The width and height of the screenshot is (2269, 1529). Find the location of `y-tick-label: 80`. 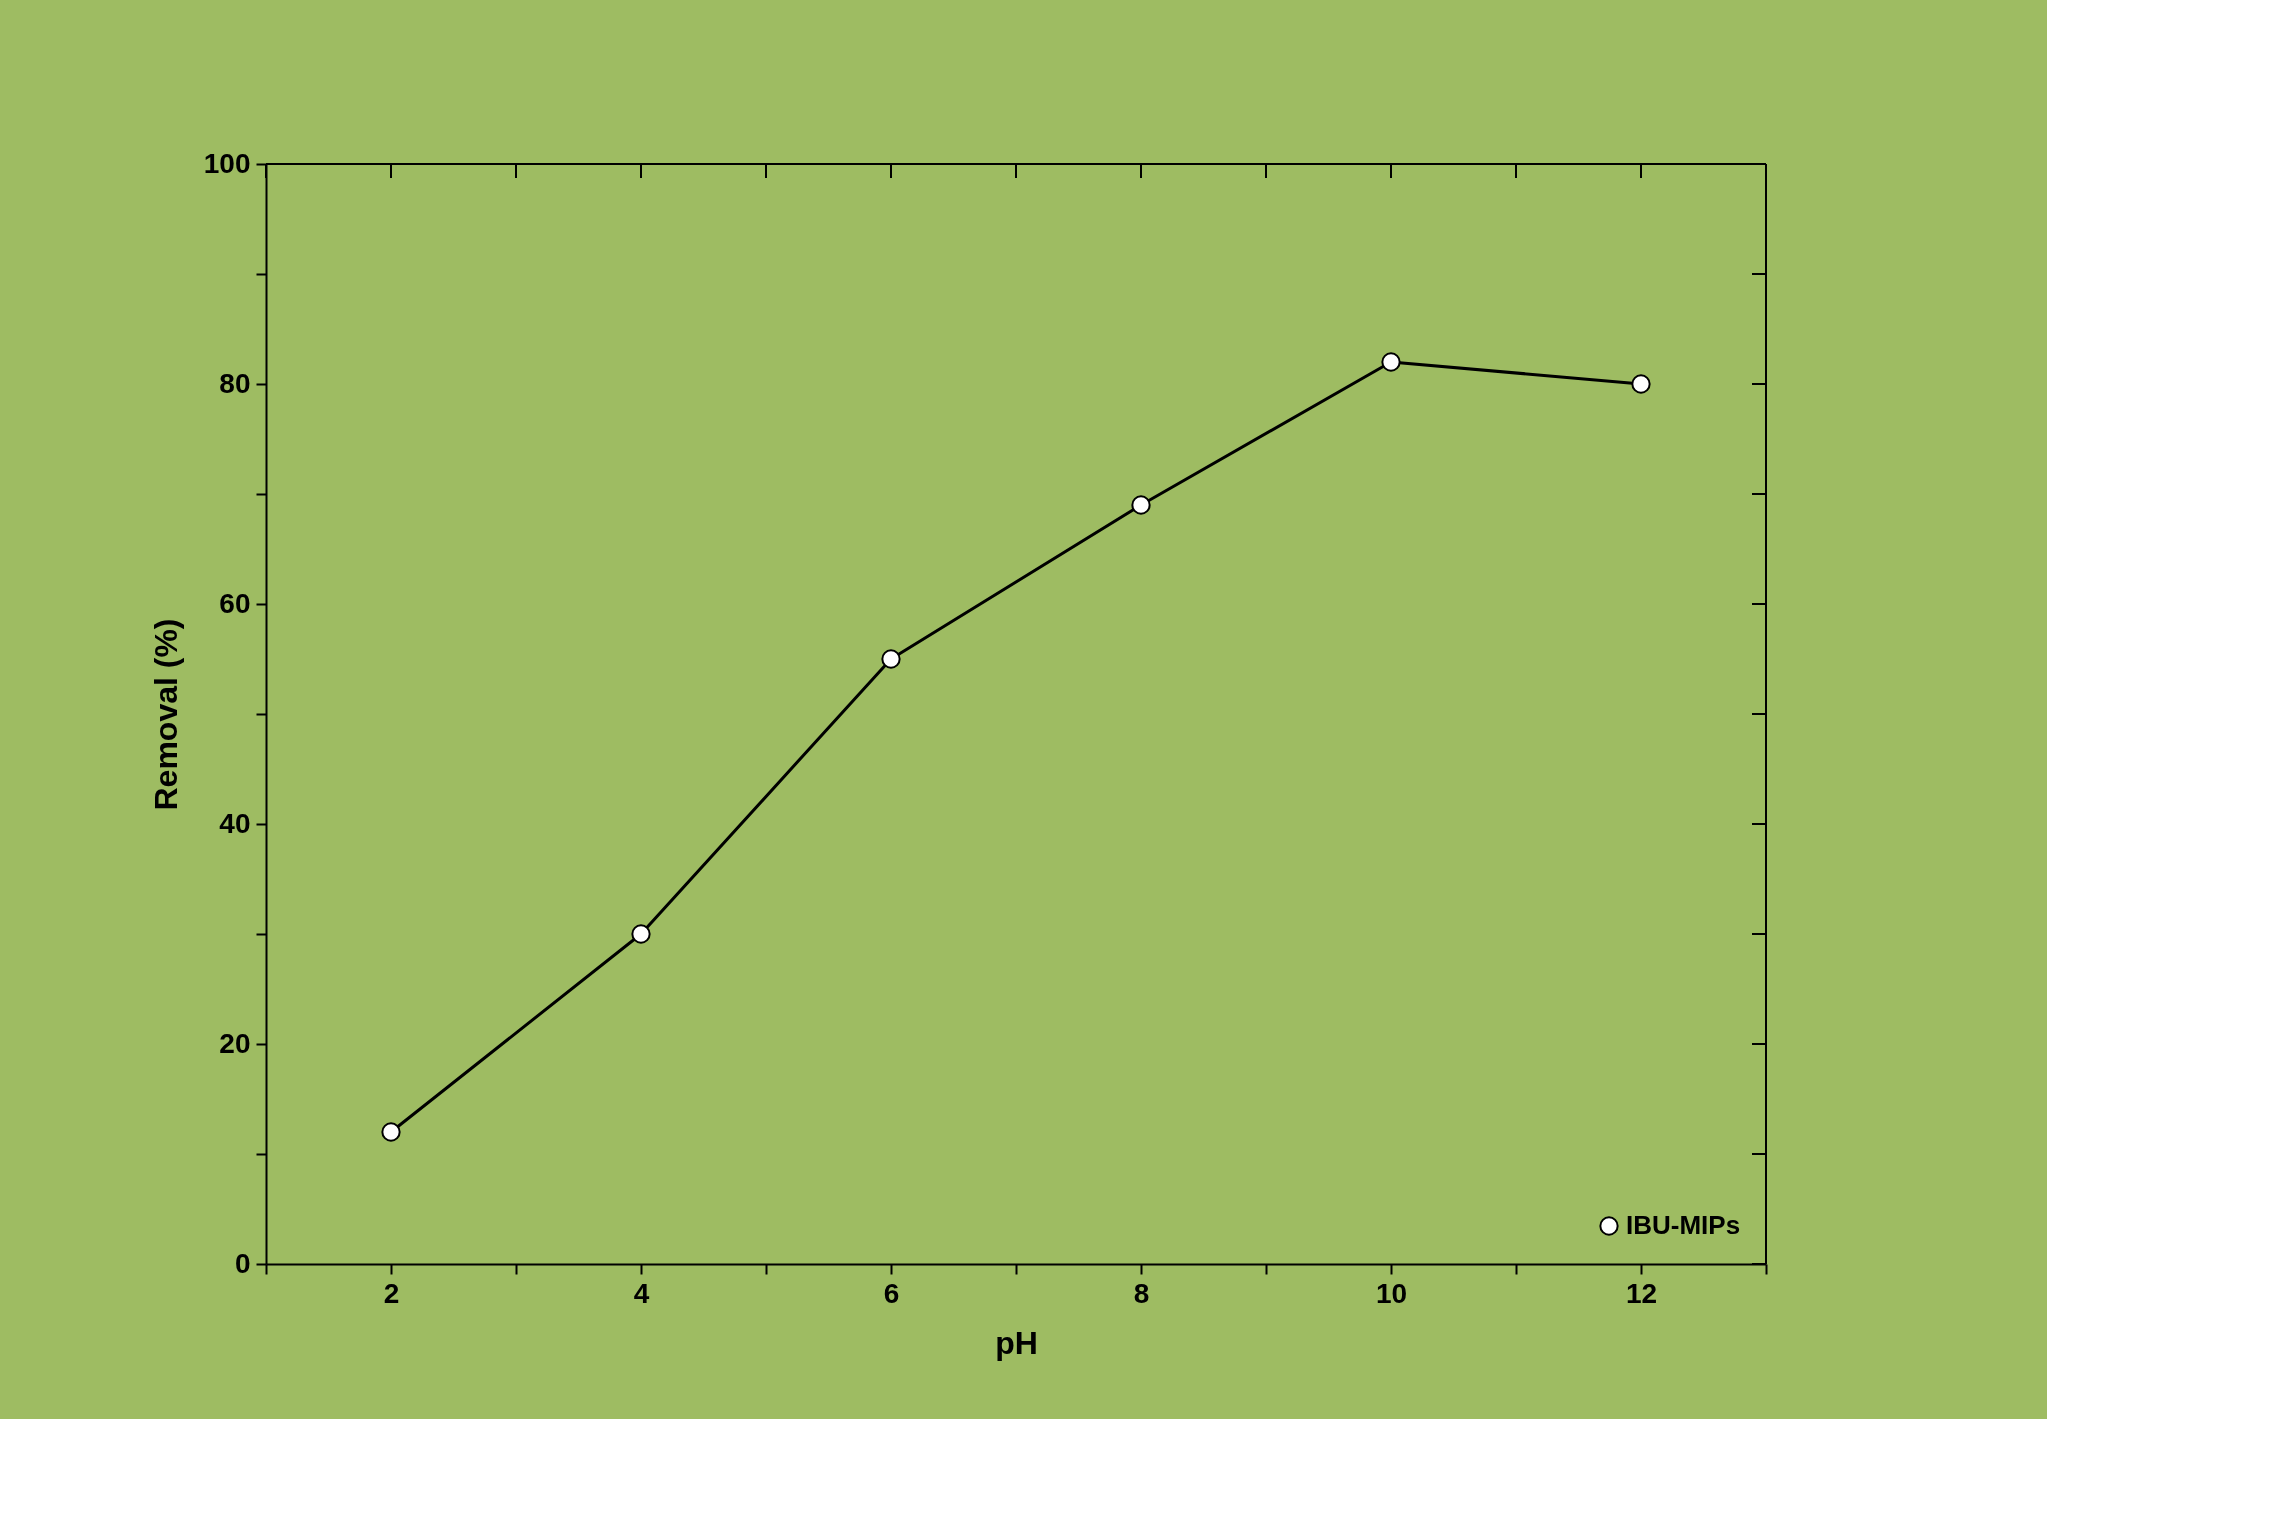

y-tick-label: 80 is located at coordinates (235, 383).